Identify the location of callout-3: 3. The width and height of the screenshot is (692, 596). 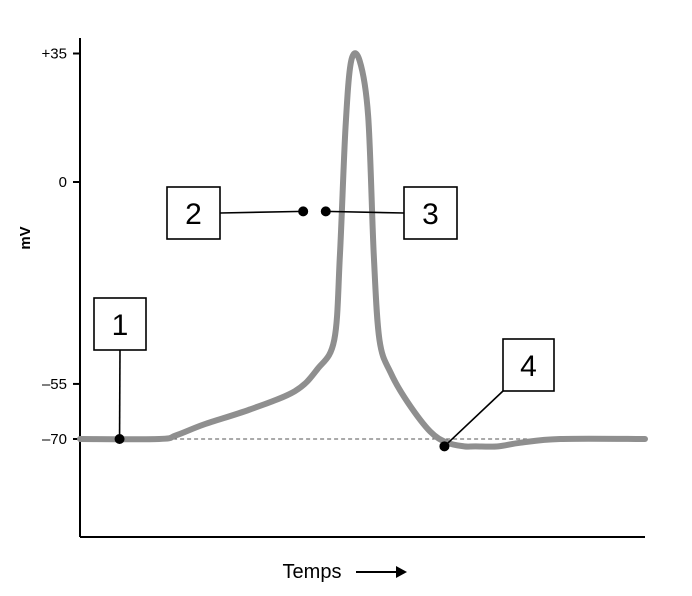
(389, 213).